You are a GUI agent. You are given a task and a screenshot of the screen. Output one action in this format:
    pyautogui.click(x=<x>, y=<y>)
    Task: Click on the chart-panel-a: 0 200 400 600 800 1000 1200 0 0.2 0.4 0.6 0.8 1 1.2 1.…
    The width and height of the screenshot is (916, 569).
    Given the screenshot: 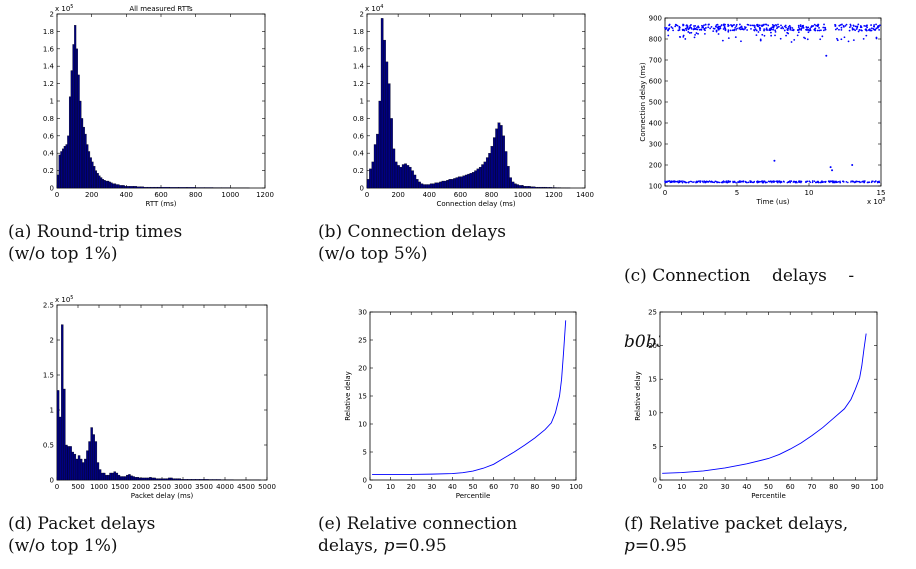 What is the action you would take?
    pyautogui.click(x=140, y=104)
    